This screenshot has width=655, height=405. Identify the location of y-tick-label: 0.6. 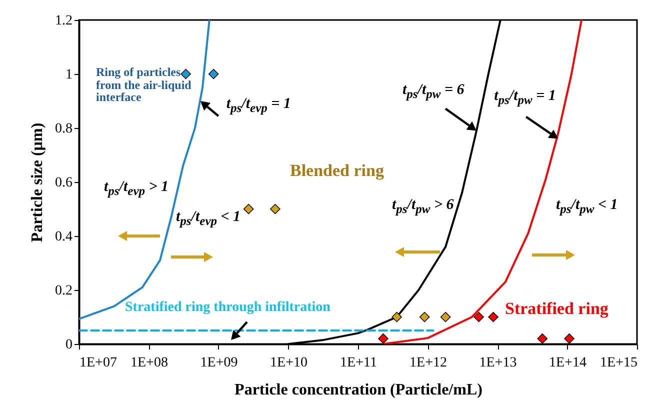
(63, 183).